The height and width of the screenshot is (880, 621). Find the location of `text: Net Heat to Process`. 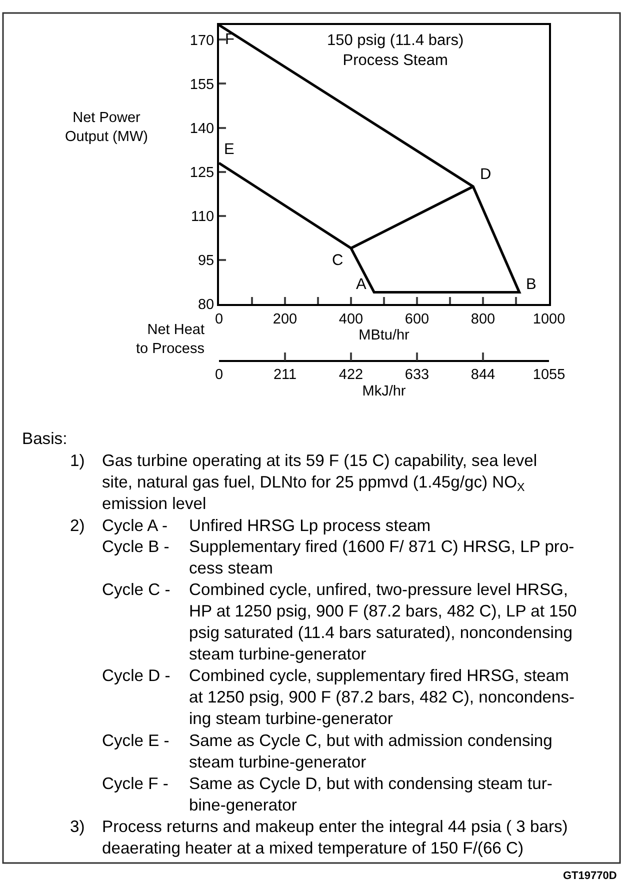

text: Net Heat to Process is located at coordinates (170, 339).